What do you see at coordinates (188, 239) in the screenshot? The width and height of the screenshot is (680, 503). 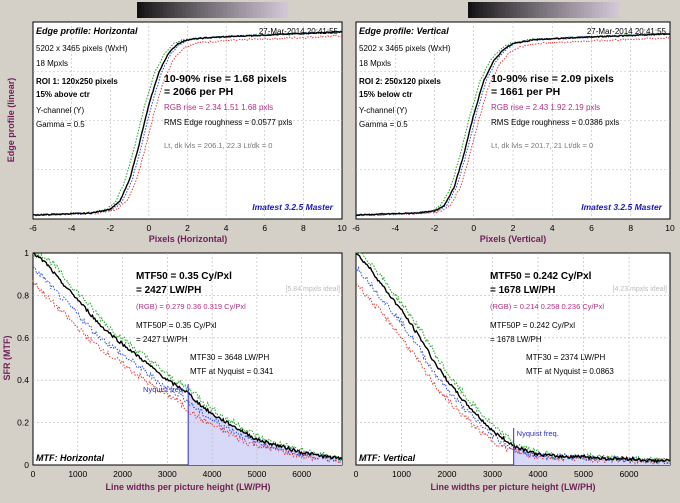 I see `x-axis-label: Pixels (Horizontal)` at bounding box center [188, 239].